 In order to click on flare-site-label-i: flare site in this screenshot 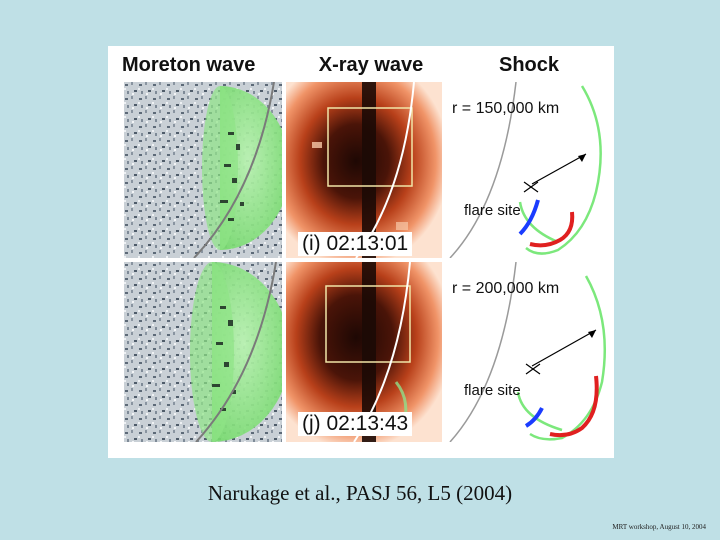, I will do `click(492, 210)`.